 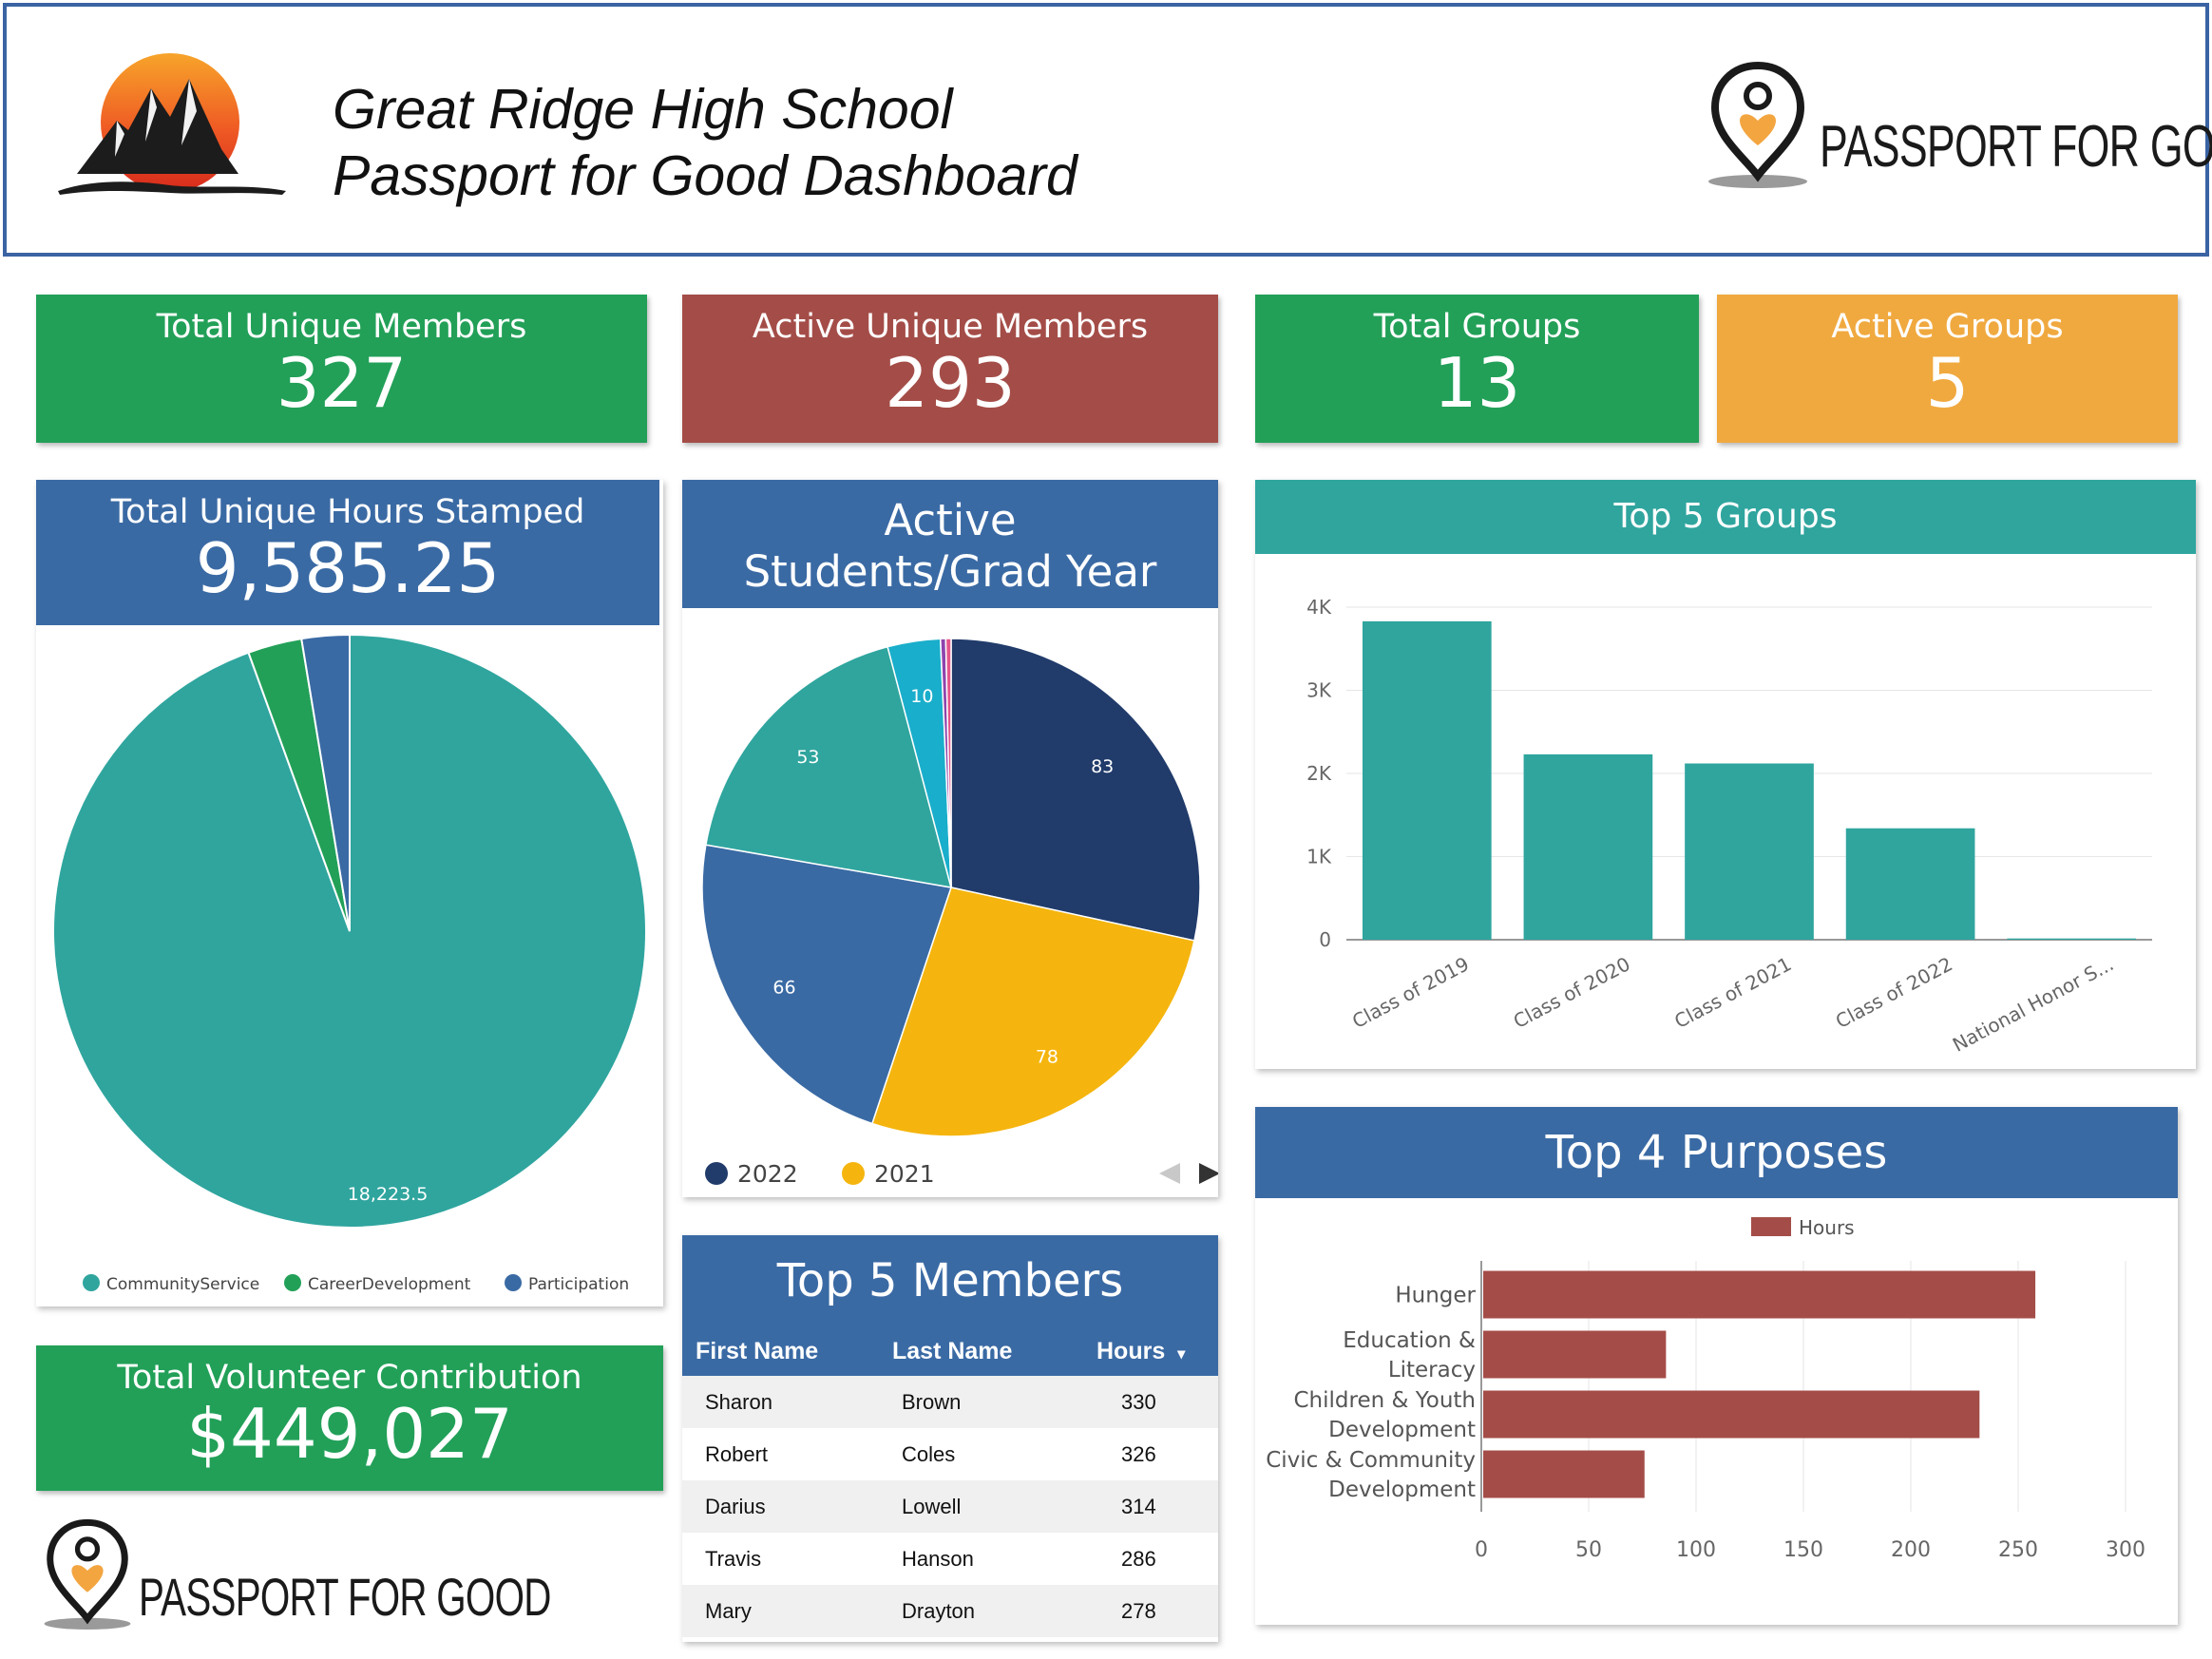 I want to click on bar-national-honor-s, so click(x=2072, y=939).